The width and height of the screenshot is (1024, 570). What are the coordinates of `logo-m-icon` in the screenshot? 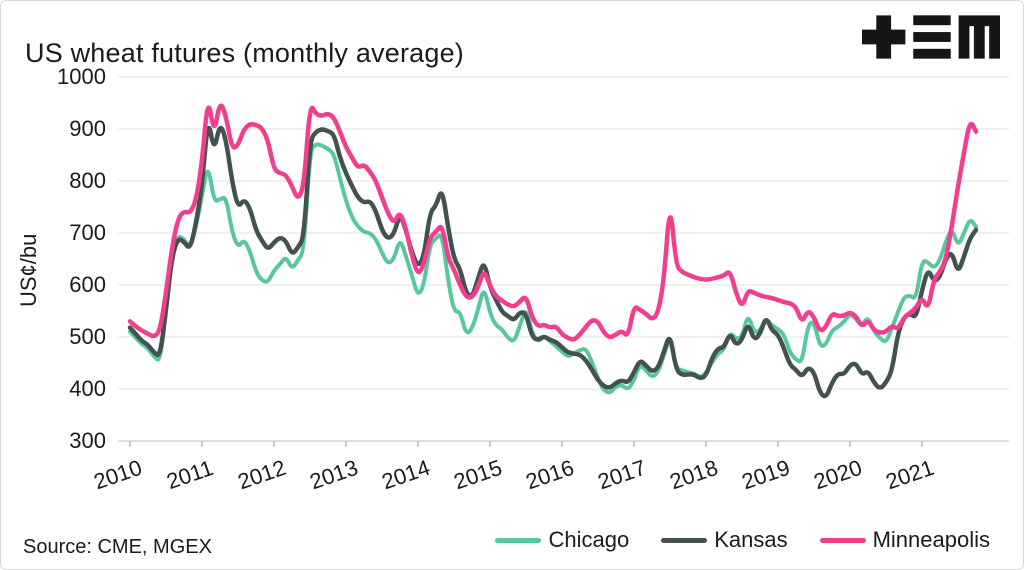 It's located at (979, 37).